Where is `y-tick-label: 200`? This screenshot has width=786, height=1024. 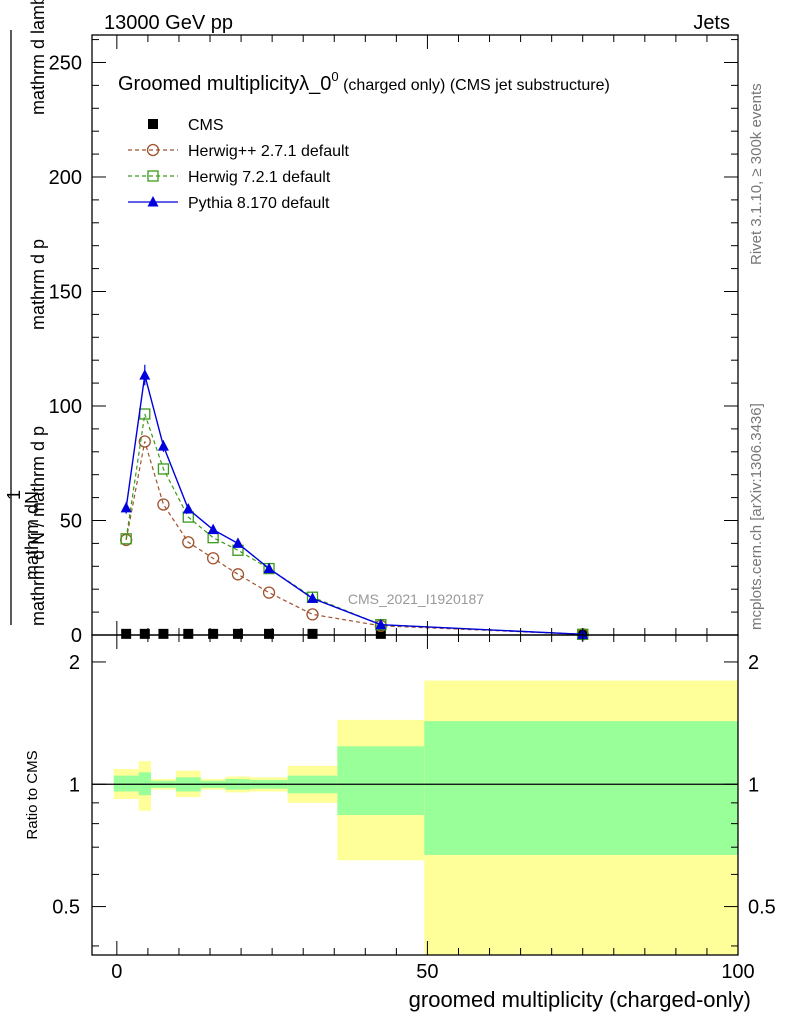 y-tick-label: 200 is located at coordinates (65, 178).